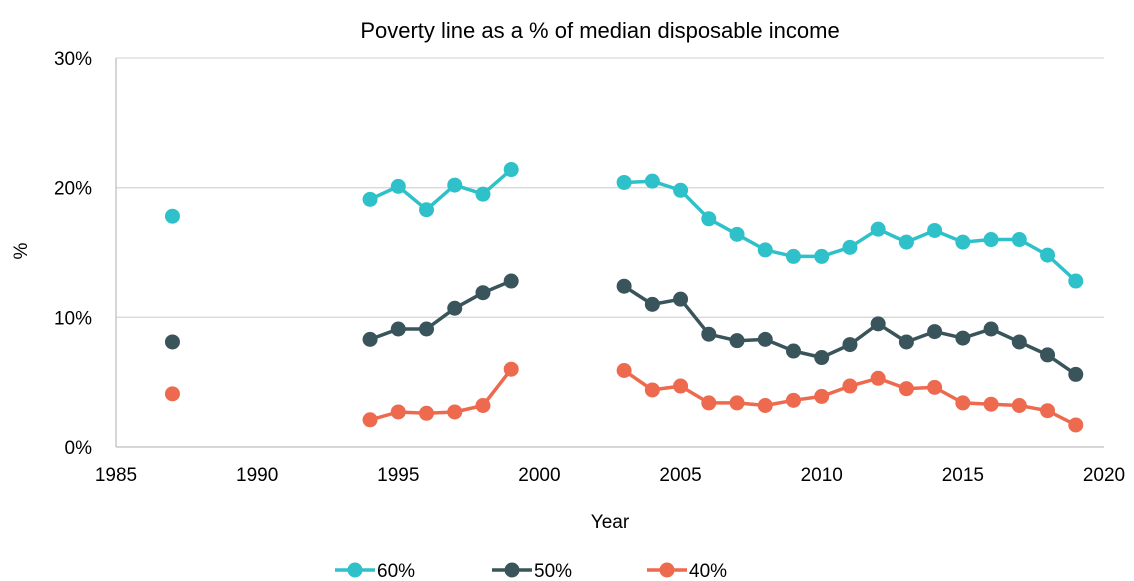 The image size is (1134, 581). What do you see at coordinates (73, 318) in the screenshot?
I see `y-tick-label: 10%` at bounding box center [73, 318].